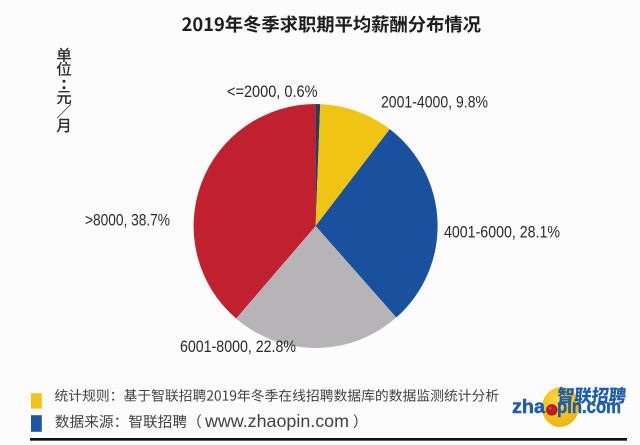  What do you see at coordinates (127, 220) in the screenshot?
I see `svg-text: >8000, 38.7%` at bounding box center [127, 220].